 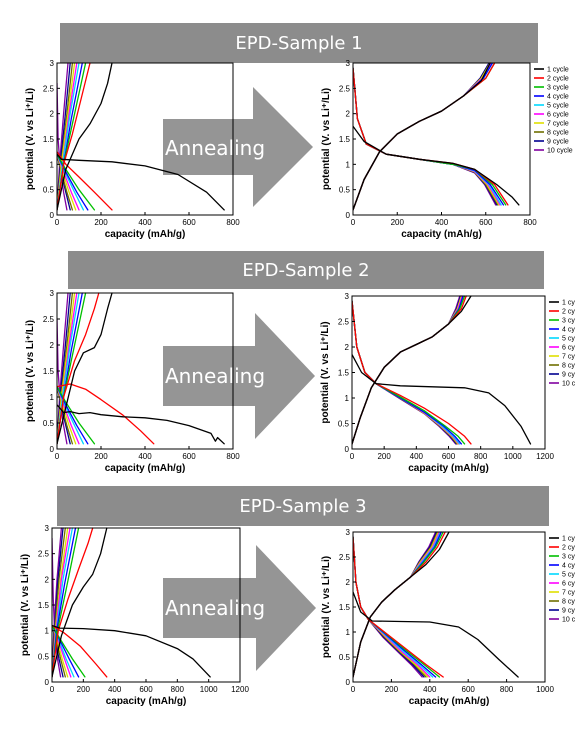 What do you see at coordinates (392, 607) in the screenshot?
I see `series-6-discharge` at bounding box center [392, 607].